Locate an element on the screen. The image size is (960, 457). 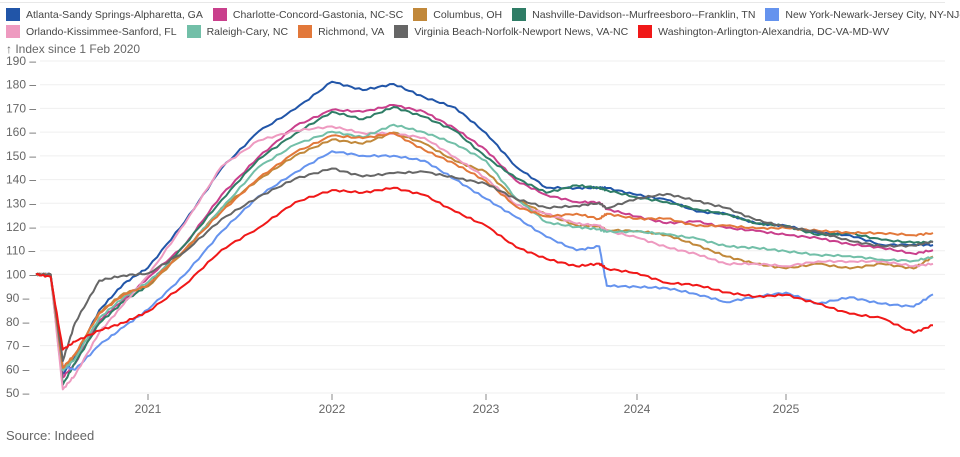
y-tick-label: 70 – is located at coordinates (18, 346).